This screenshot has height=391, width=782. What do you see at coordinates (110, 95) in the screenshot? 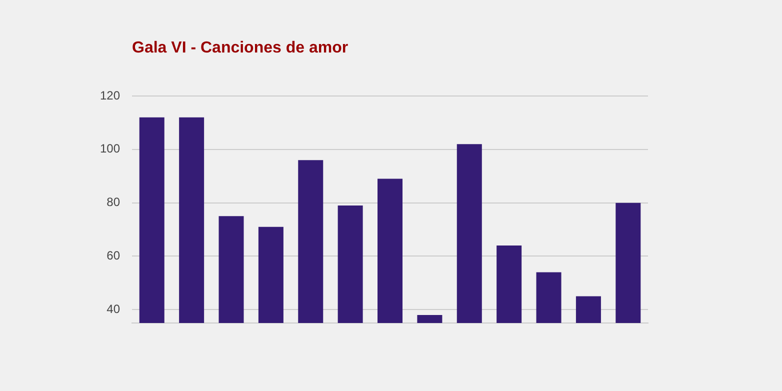
I see `y-tick-label: 120` at bounding box center [110, 95].